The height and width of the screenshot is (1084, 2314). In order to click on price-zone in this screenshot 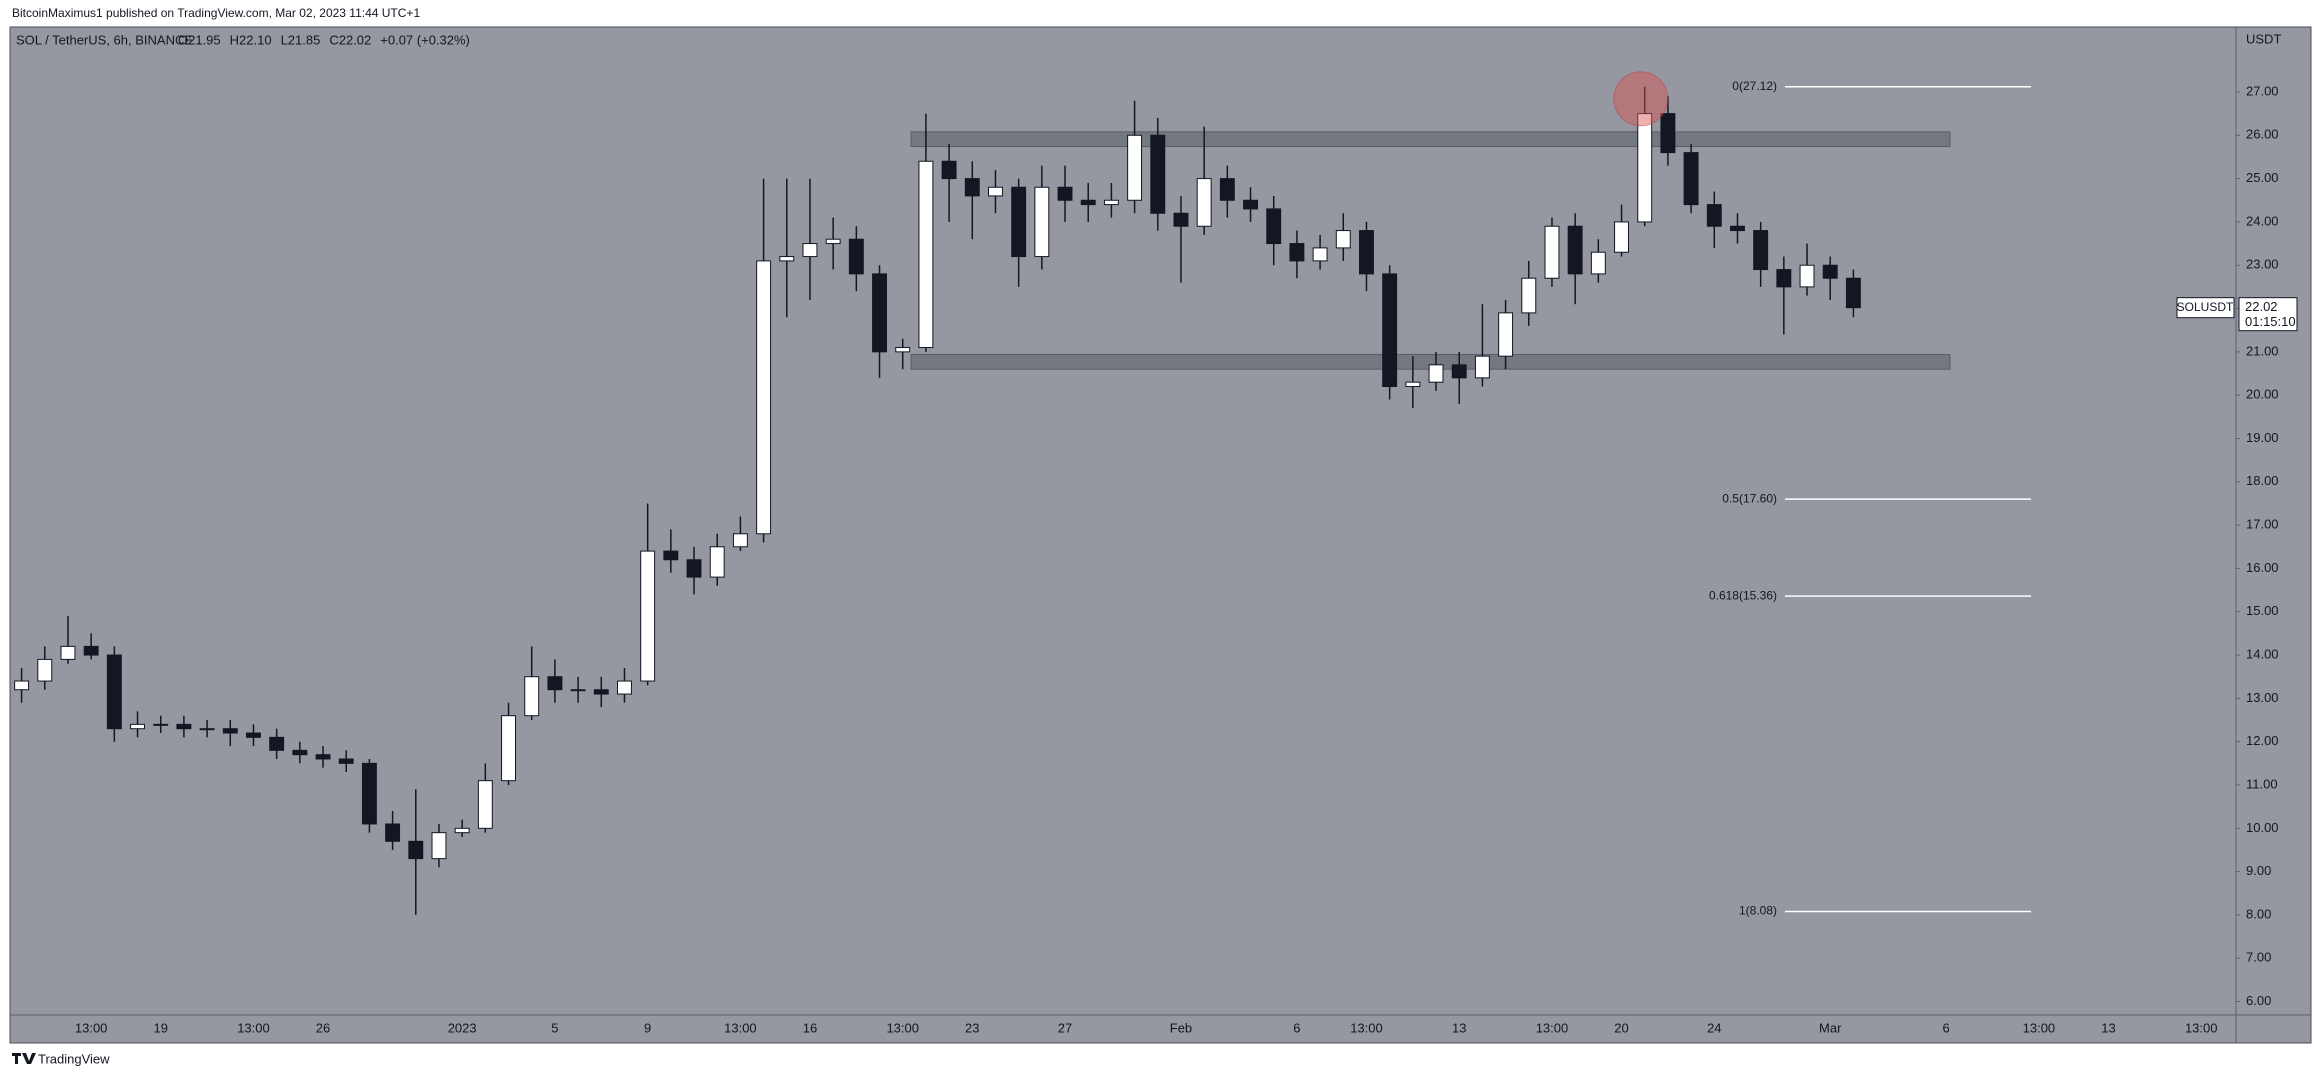, I will do `click(1430, 139)`.